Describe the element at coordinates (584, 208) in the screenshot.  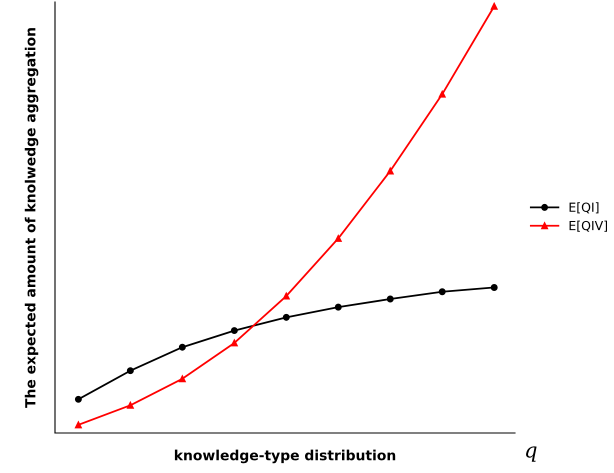
I see `legend-label: E[QI]` at that location.